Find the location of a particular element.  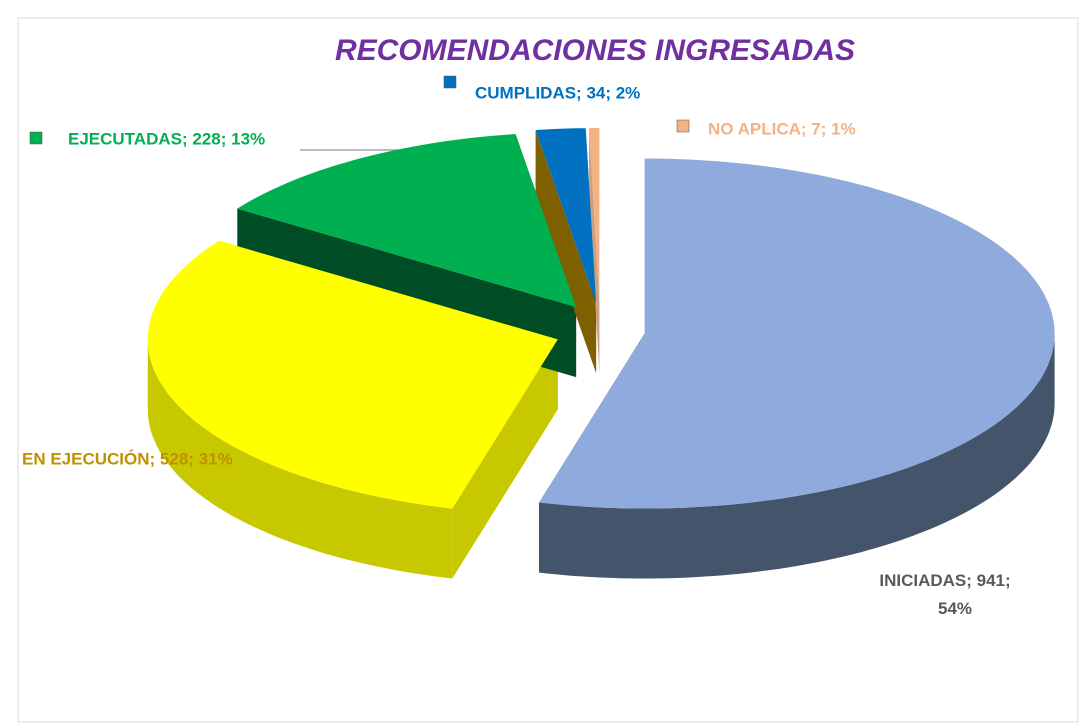

data-label: CUMPLIDAS; 34; 2% is located at coordinates (557, 92).